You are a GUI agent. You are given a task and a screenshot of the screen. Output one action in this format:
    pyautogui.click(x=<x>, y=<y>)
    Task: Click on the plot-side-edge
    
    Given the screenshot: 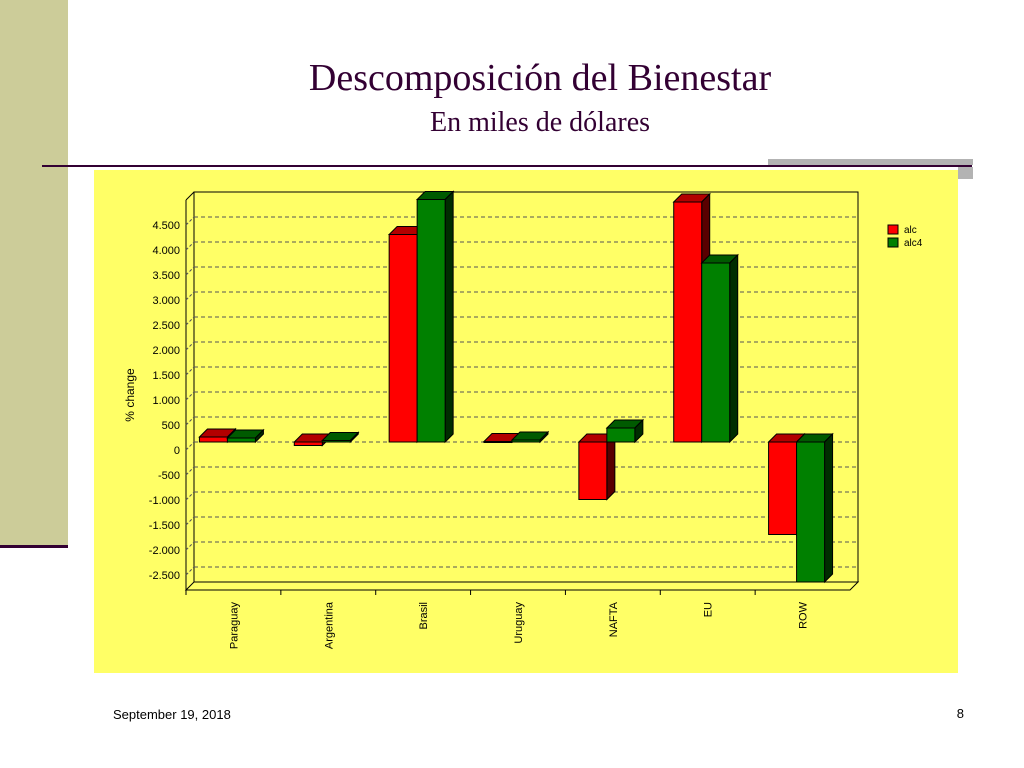 What is the action you would take?
    pyautogui.click(x=190, y=196)
    